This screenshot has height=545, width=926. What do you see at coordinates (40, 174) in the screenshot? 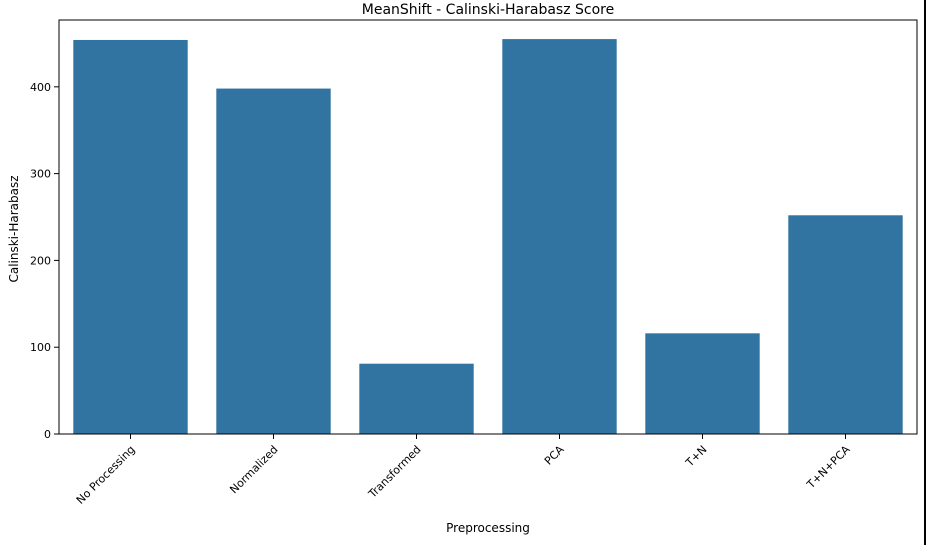
I see `y-tick-label: 300` at bounding box center [40, 174].